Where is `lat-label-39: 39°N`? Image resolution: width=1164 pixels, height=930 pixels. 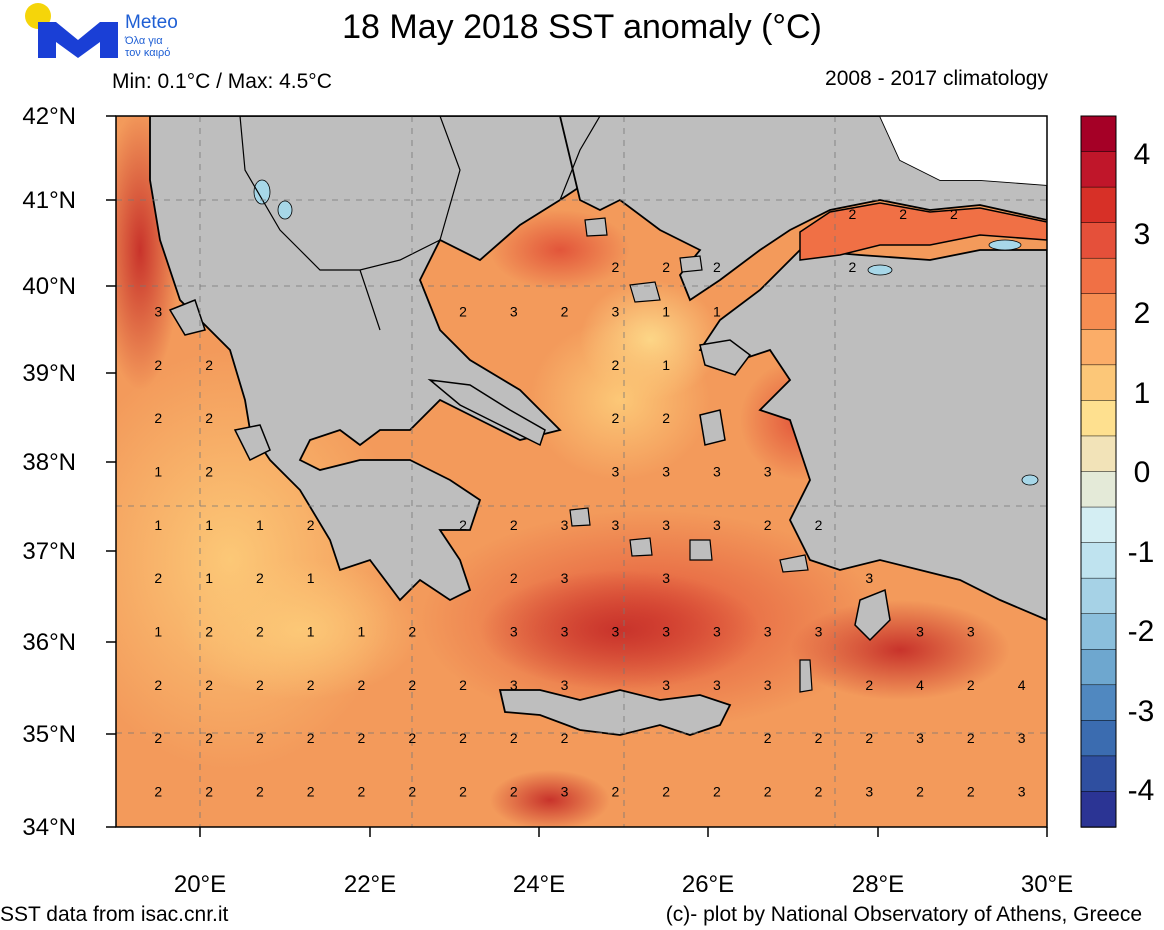 lat-label-39: 39°N is located at coordinates (49, 373).